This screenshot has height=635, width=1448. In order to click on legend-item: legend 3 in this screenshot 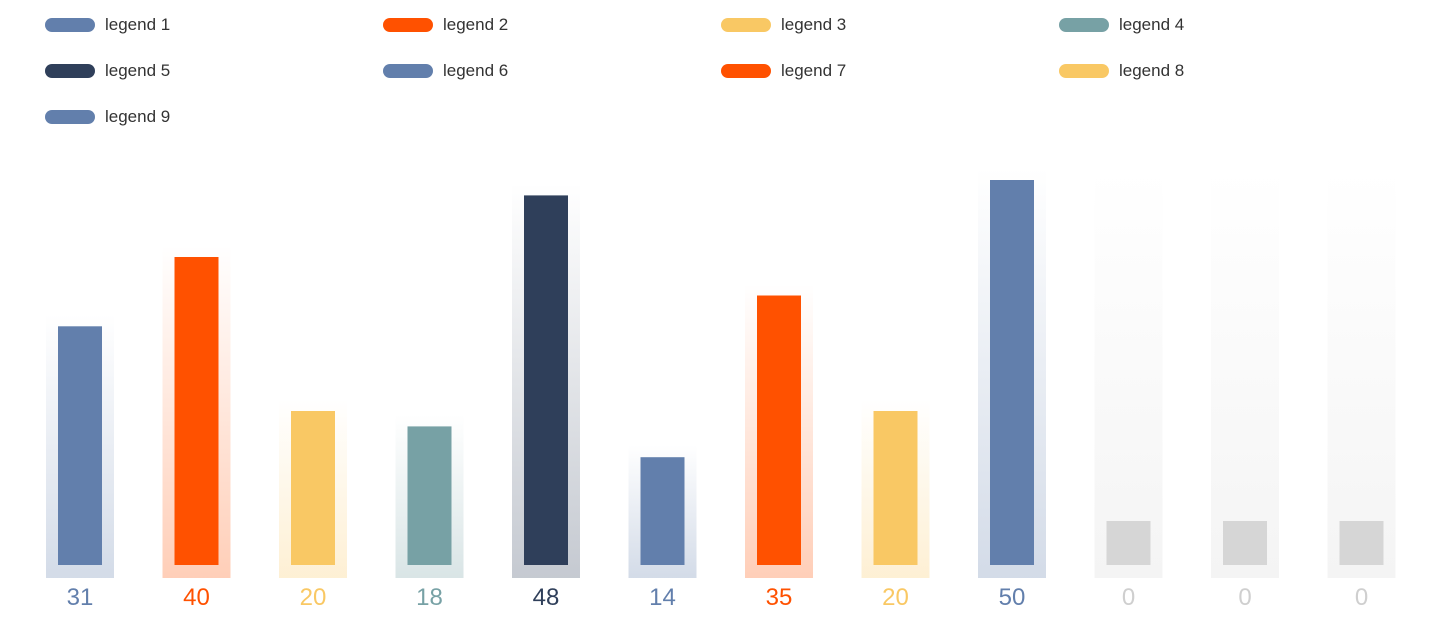, I will do `click(783, 25)`.